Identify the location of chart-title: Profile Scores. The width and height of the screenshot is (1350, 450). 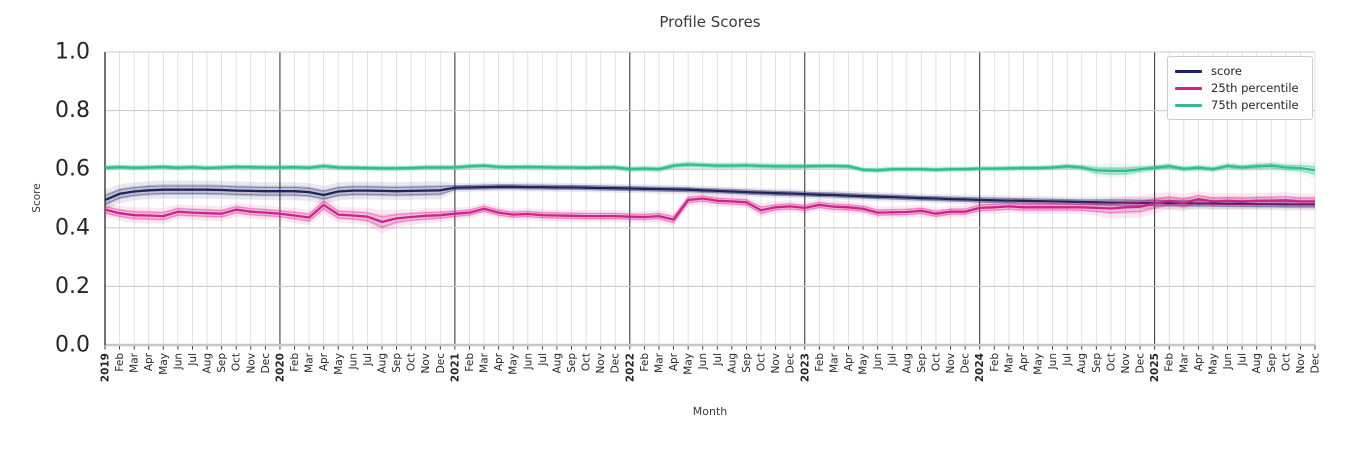
(710, 22).